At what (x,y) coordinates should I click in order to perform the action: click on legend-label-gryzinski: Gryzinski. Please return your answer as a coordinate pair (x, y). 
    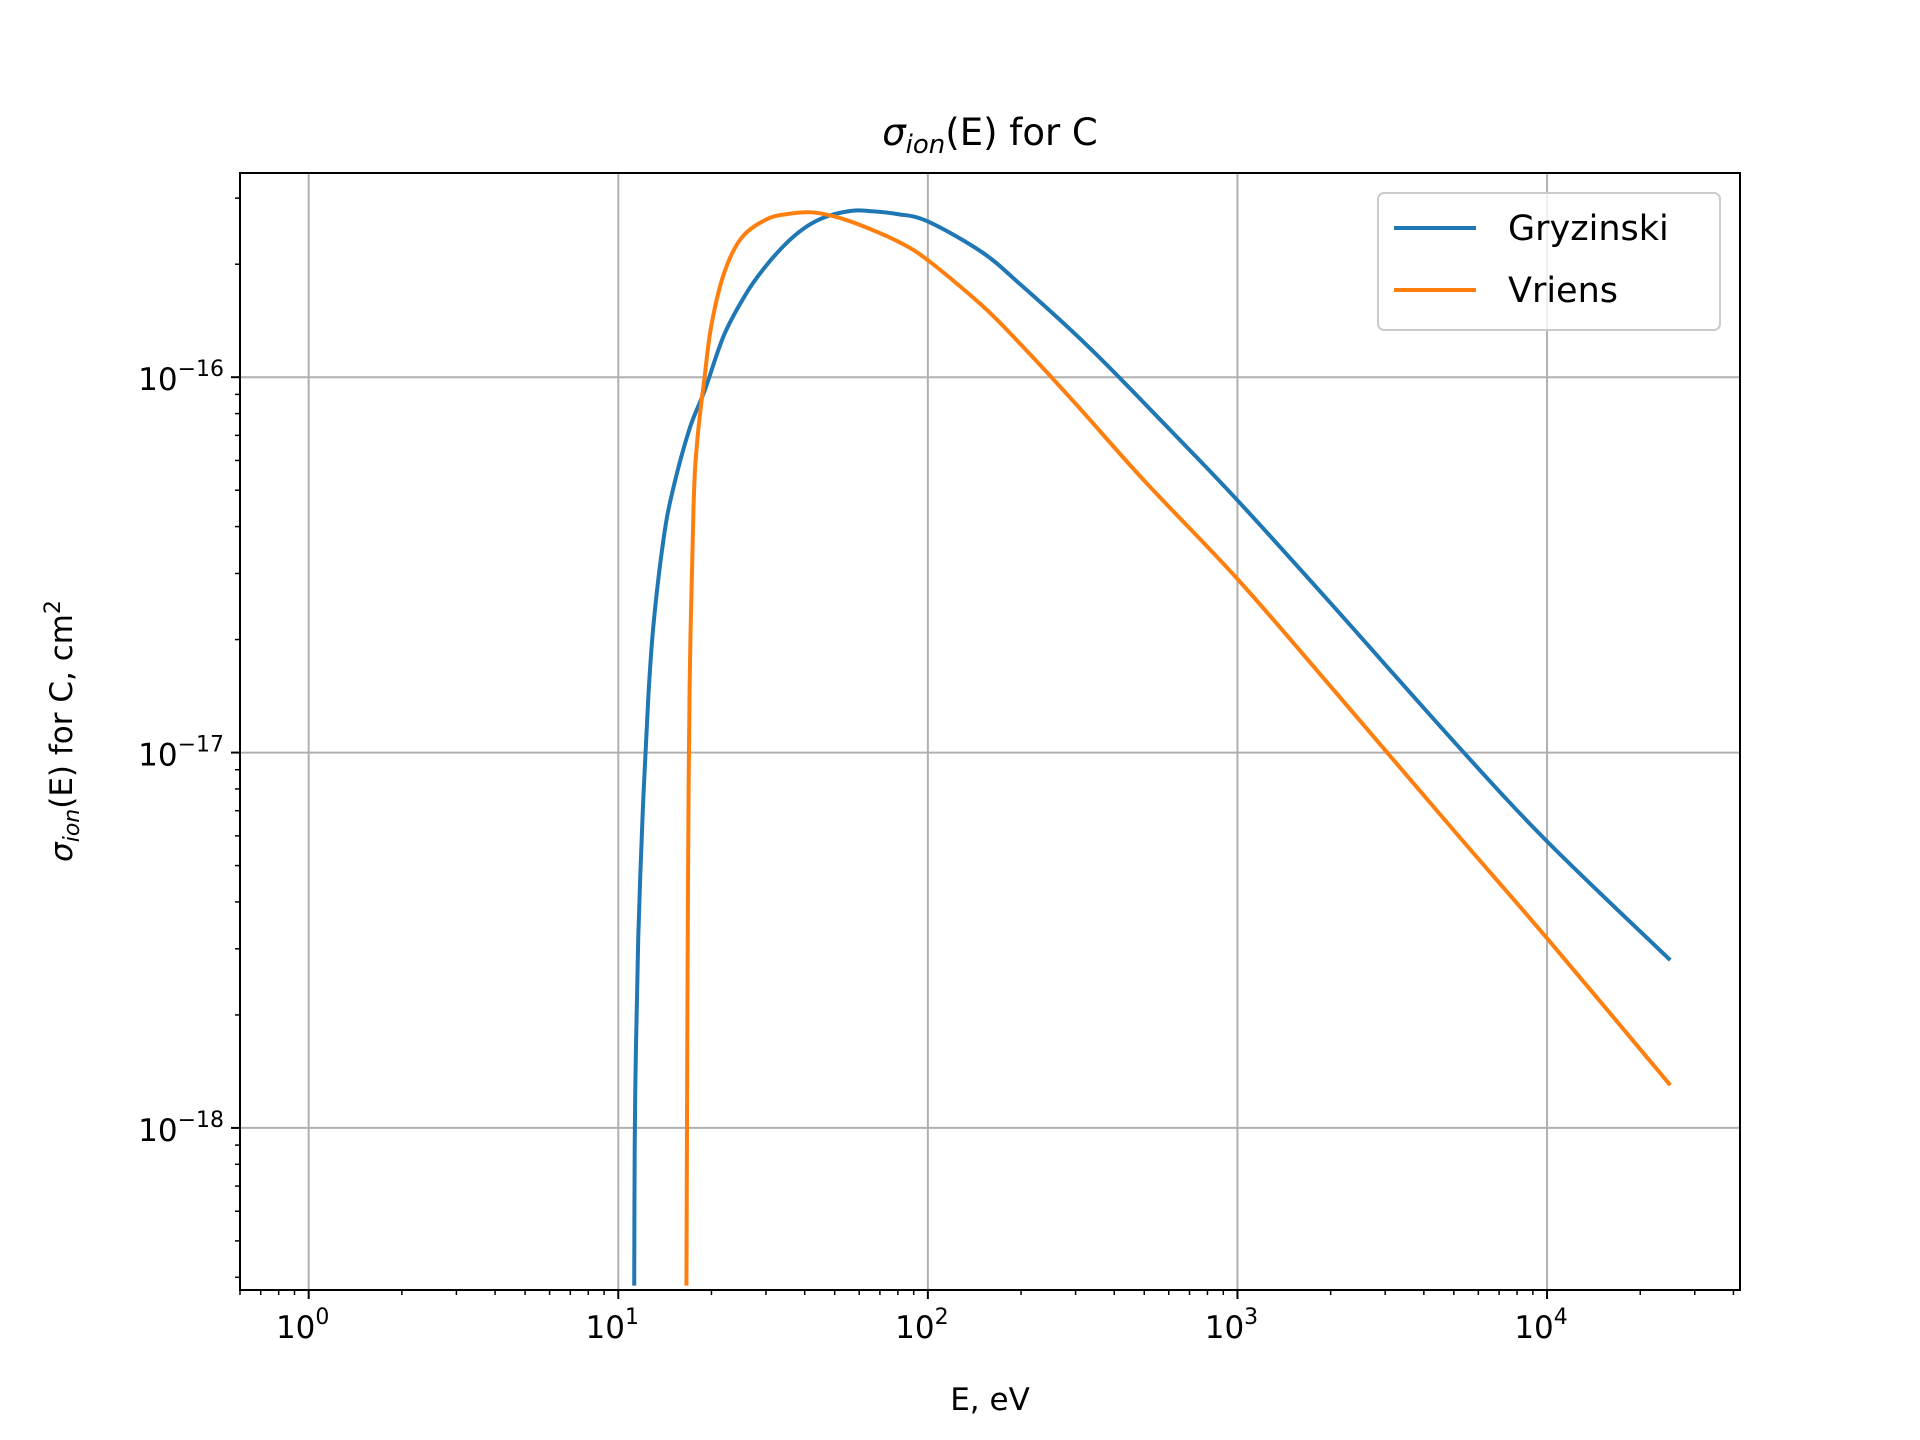
    Looking at the image, I should click on (1588, 229).